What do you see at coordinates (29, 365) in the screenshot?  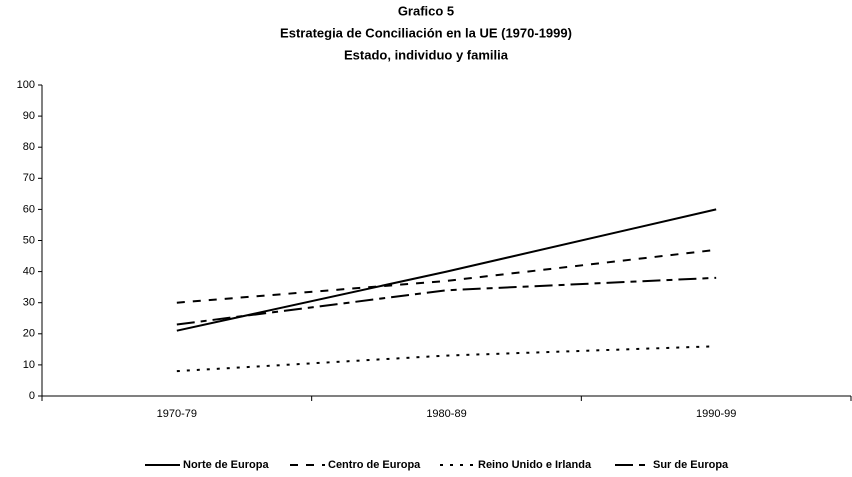 I see `y-tick-label: 10` at bounding box center [29, 365].